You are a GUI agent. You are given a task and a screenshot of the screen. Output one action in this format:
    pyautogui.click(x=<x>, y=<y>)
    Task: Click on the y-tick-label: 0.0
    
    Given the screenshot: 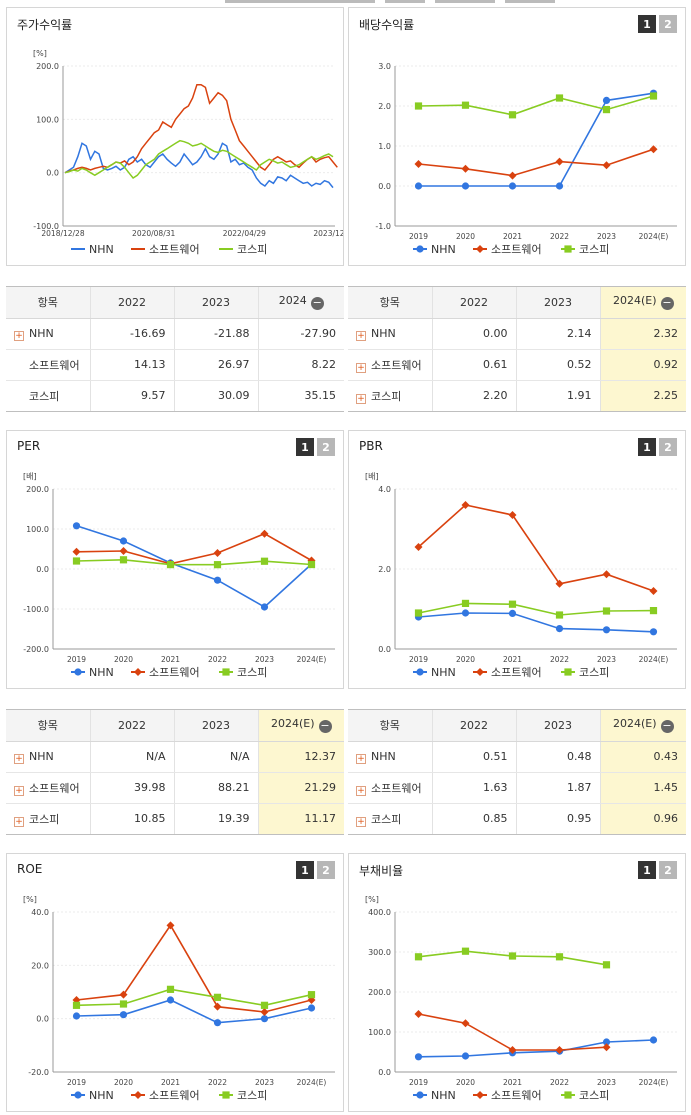 What is the action you would take?
    pyautogui.click(x=384, y=649)
    